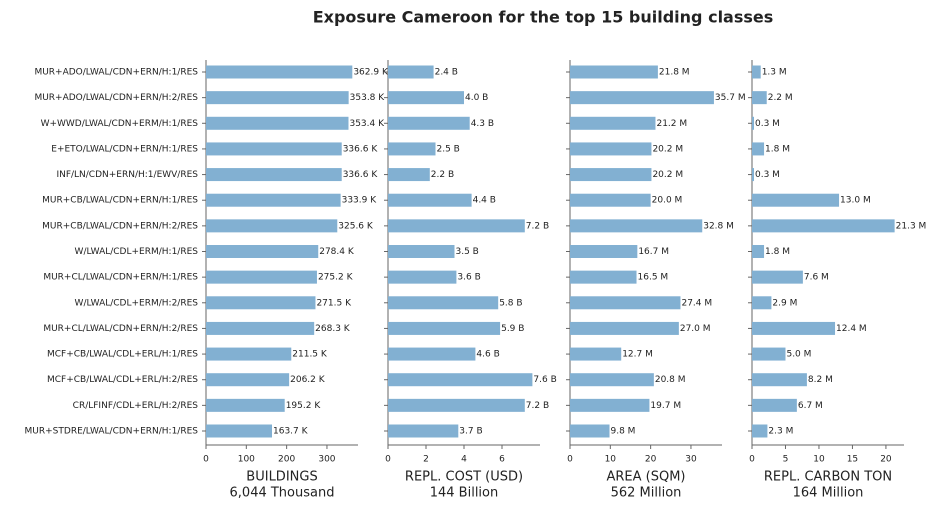  I want to click on y-tick-label: CR/LFINF/CDL+ERL/H:2/RES, so click(136, 406).